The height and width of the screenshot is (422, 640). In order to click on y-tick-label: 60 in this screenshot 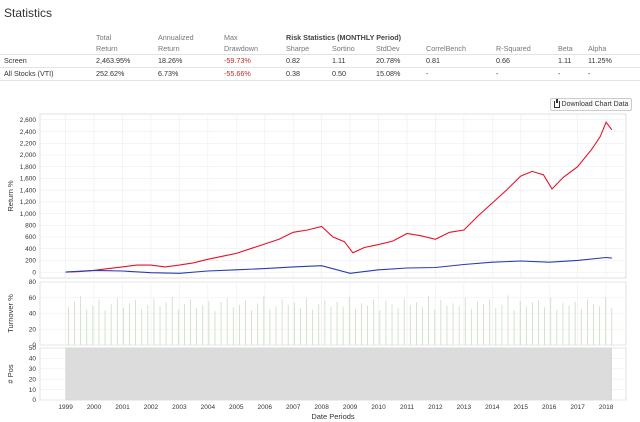, I will do `click(33, 298)`.